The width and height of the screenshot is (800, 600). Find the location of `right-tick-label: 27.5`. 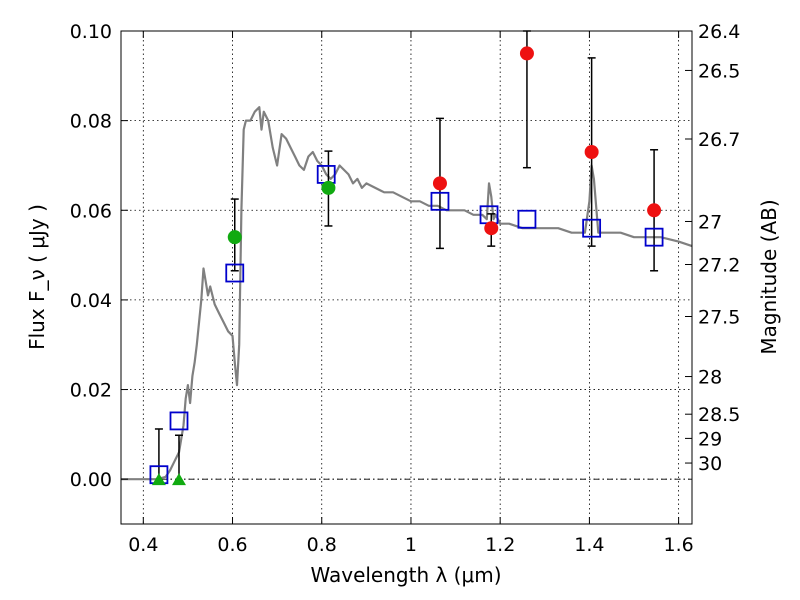

right-tick-label: 27.5 is located at coordinates (719, 317).